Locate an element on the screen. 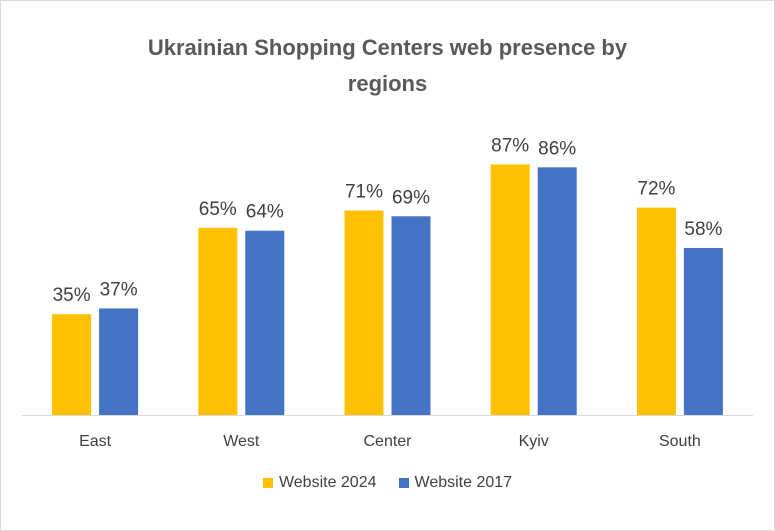 This screenshot has height=531, width=775. x-tick-label-center: Center is located at coordinates (387, 441).